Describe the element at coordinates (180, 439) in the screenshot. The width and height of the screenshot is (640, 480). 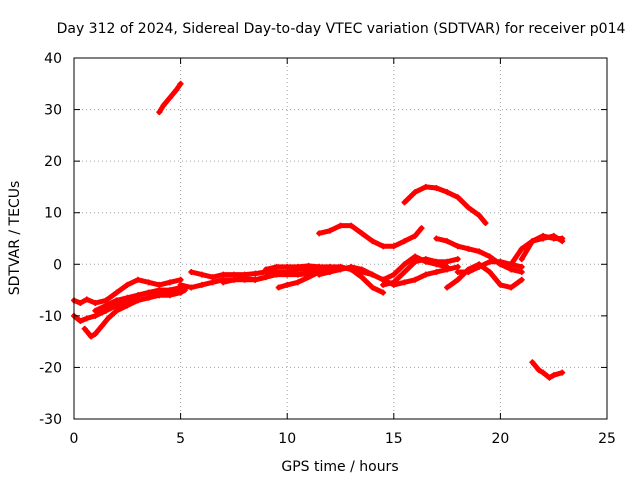
I see `x-tick-label: 5` at that location.